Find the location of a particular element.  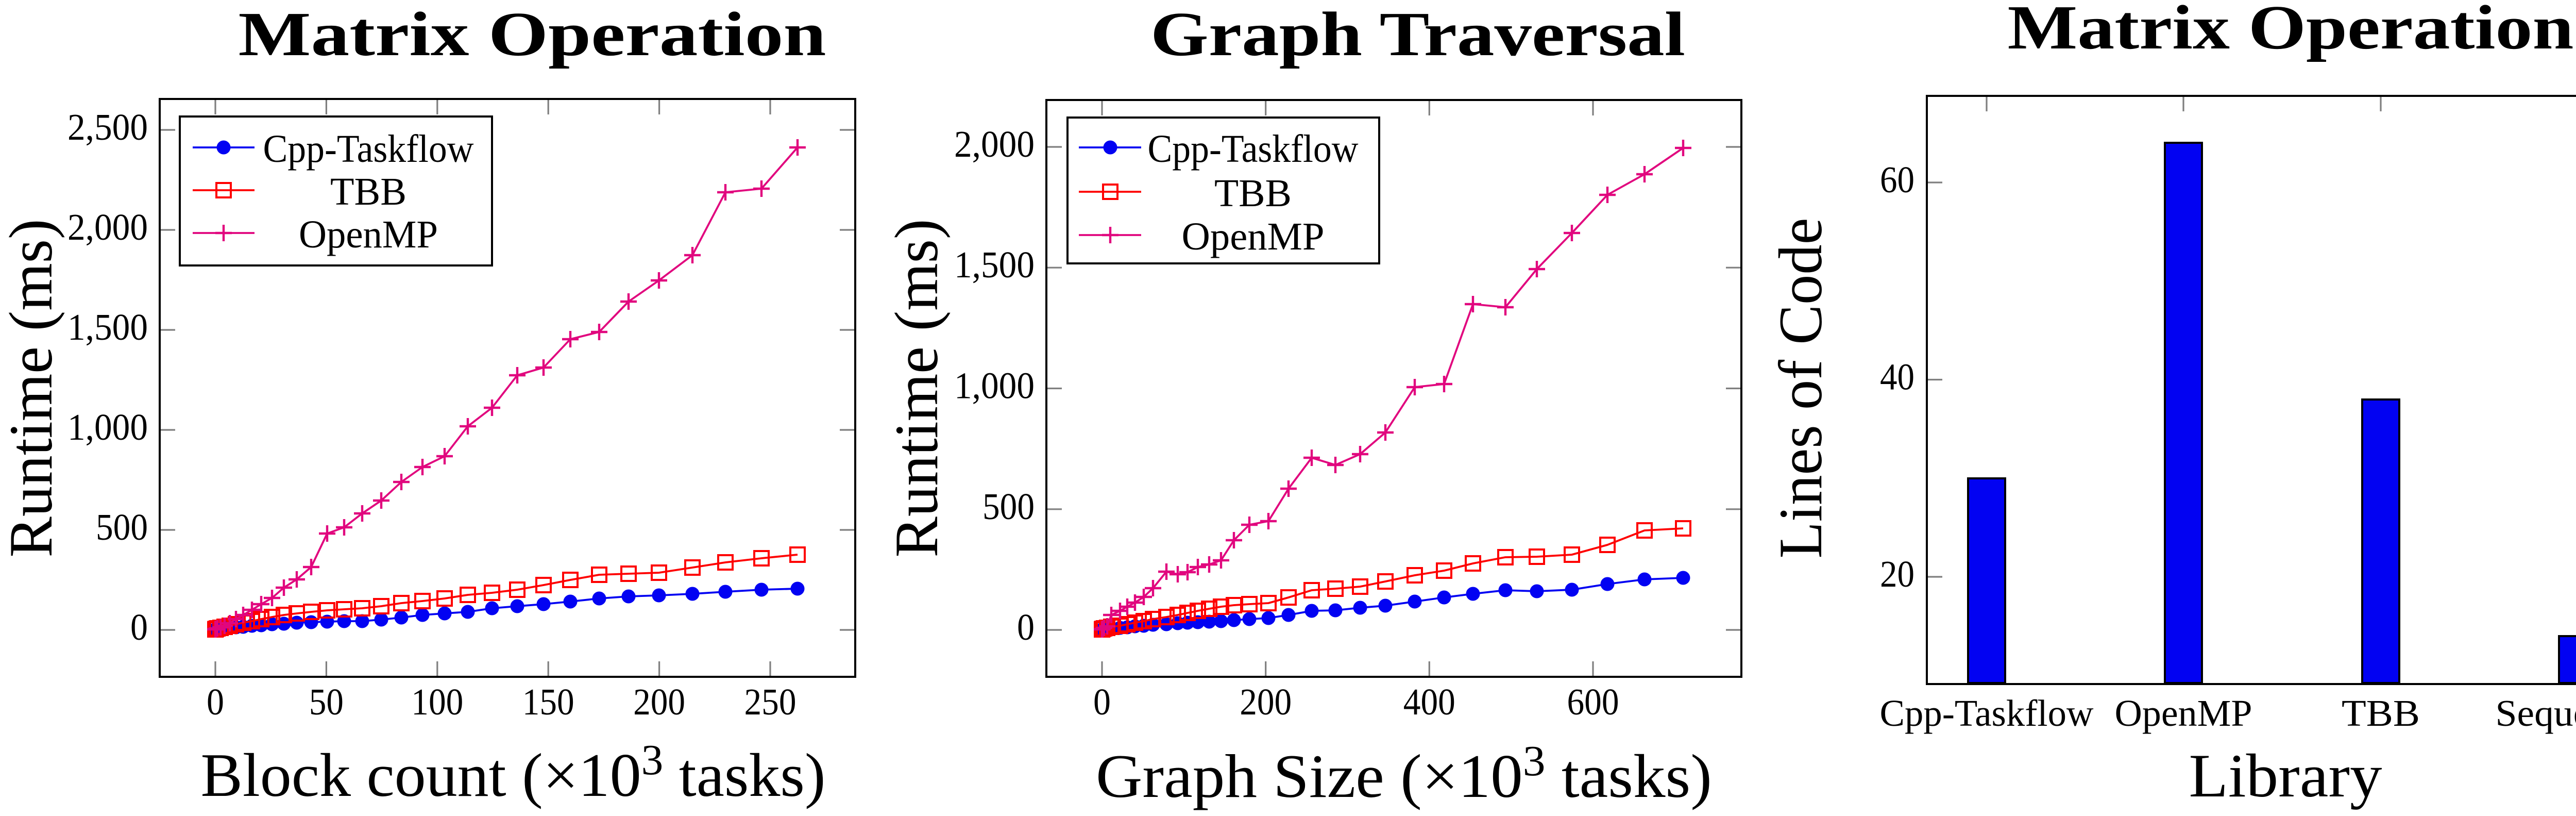

svg-text: Library is located at coordinates (2285, 775).